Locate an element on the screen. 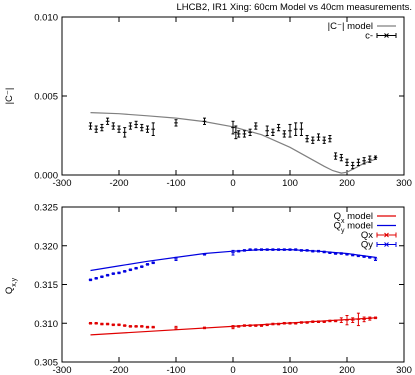 This screenshot has height=375, width=415. y-axis-label: Qx,y is located at coordinates (11, 285).